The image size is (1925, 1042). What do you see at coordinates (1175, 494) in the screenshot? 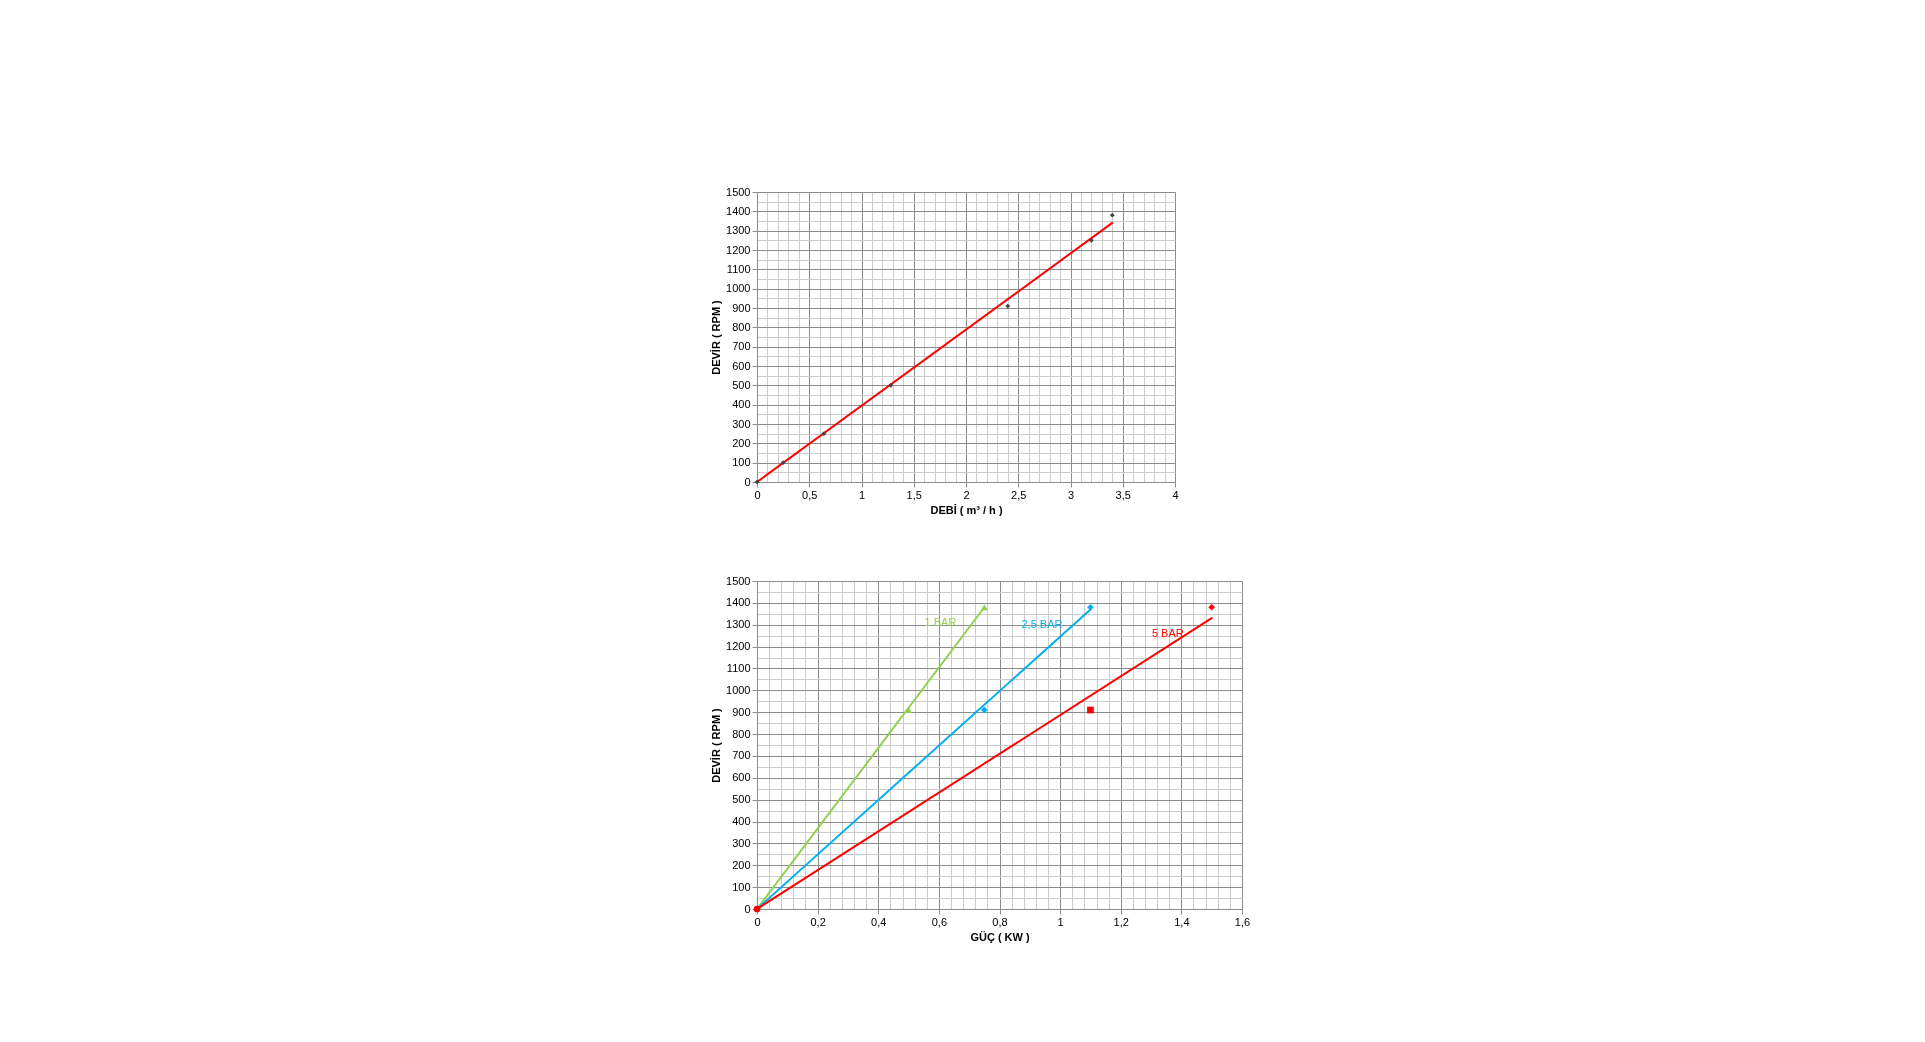
I see `x-tick-label: 4` at bounding box center [1175, 494].